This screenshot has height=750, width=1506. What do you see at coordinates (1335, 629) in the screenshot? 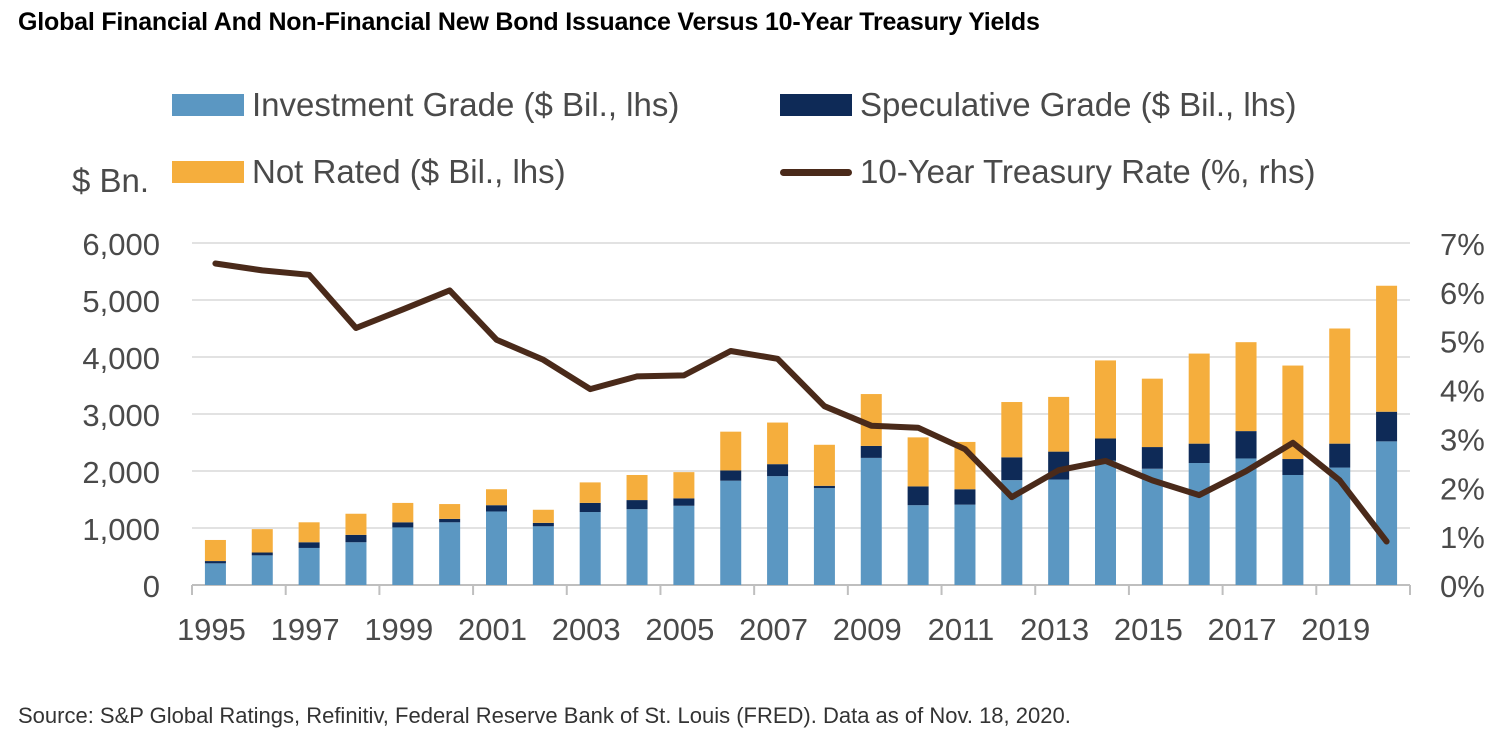
I see `x-tick-label: 2019` at bounding box center [1335, 629].